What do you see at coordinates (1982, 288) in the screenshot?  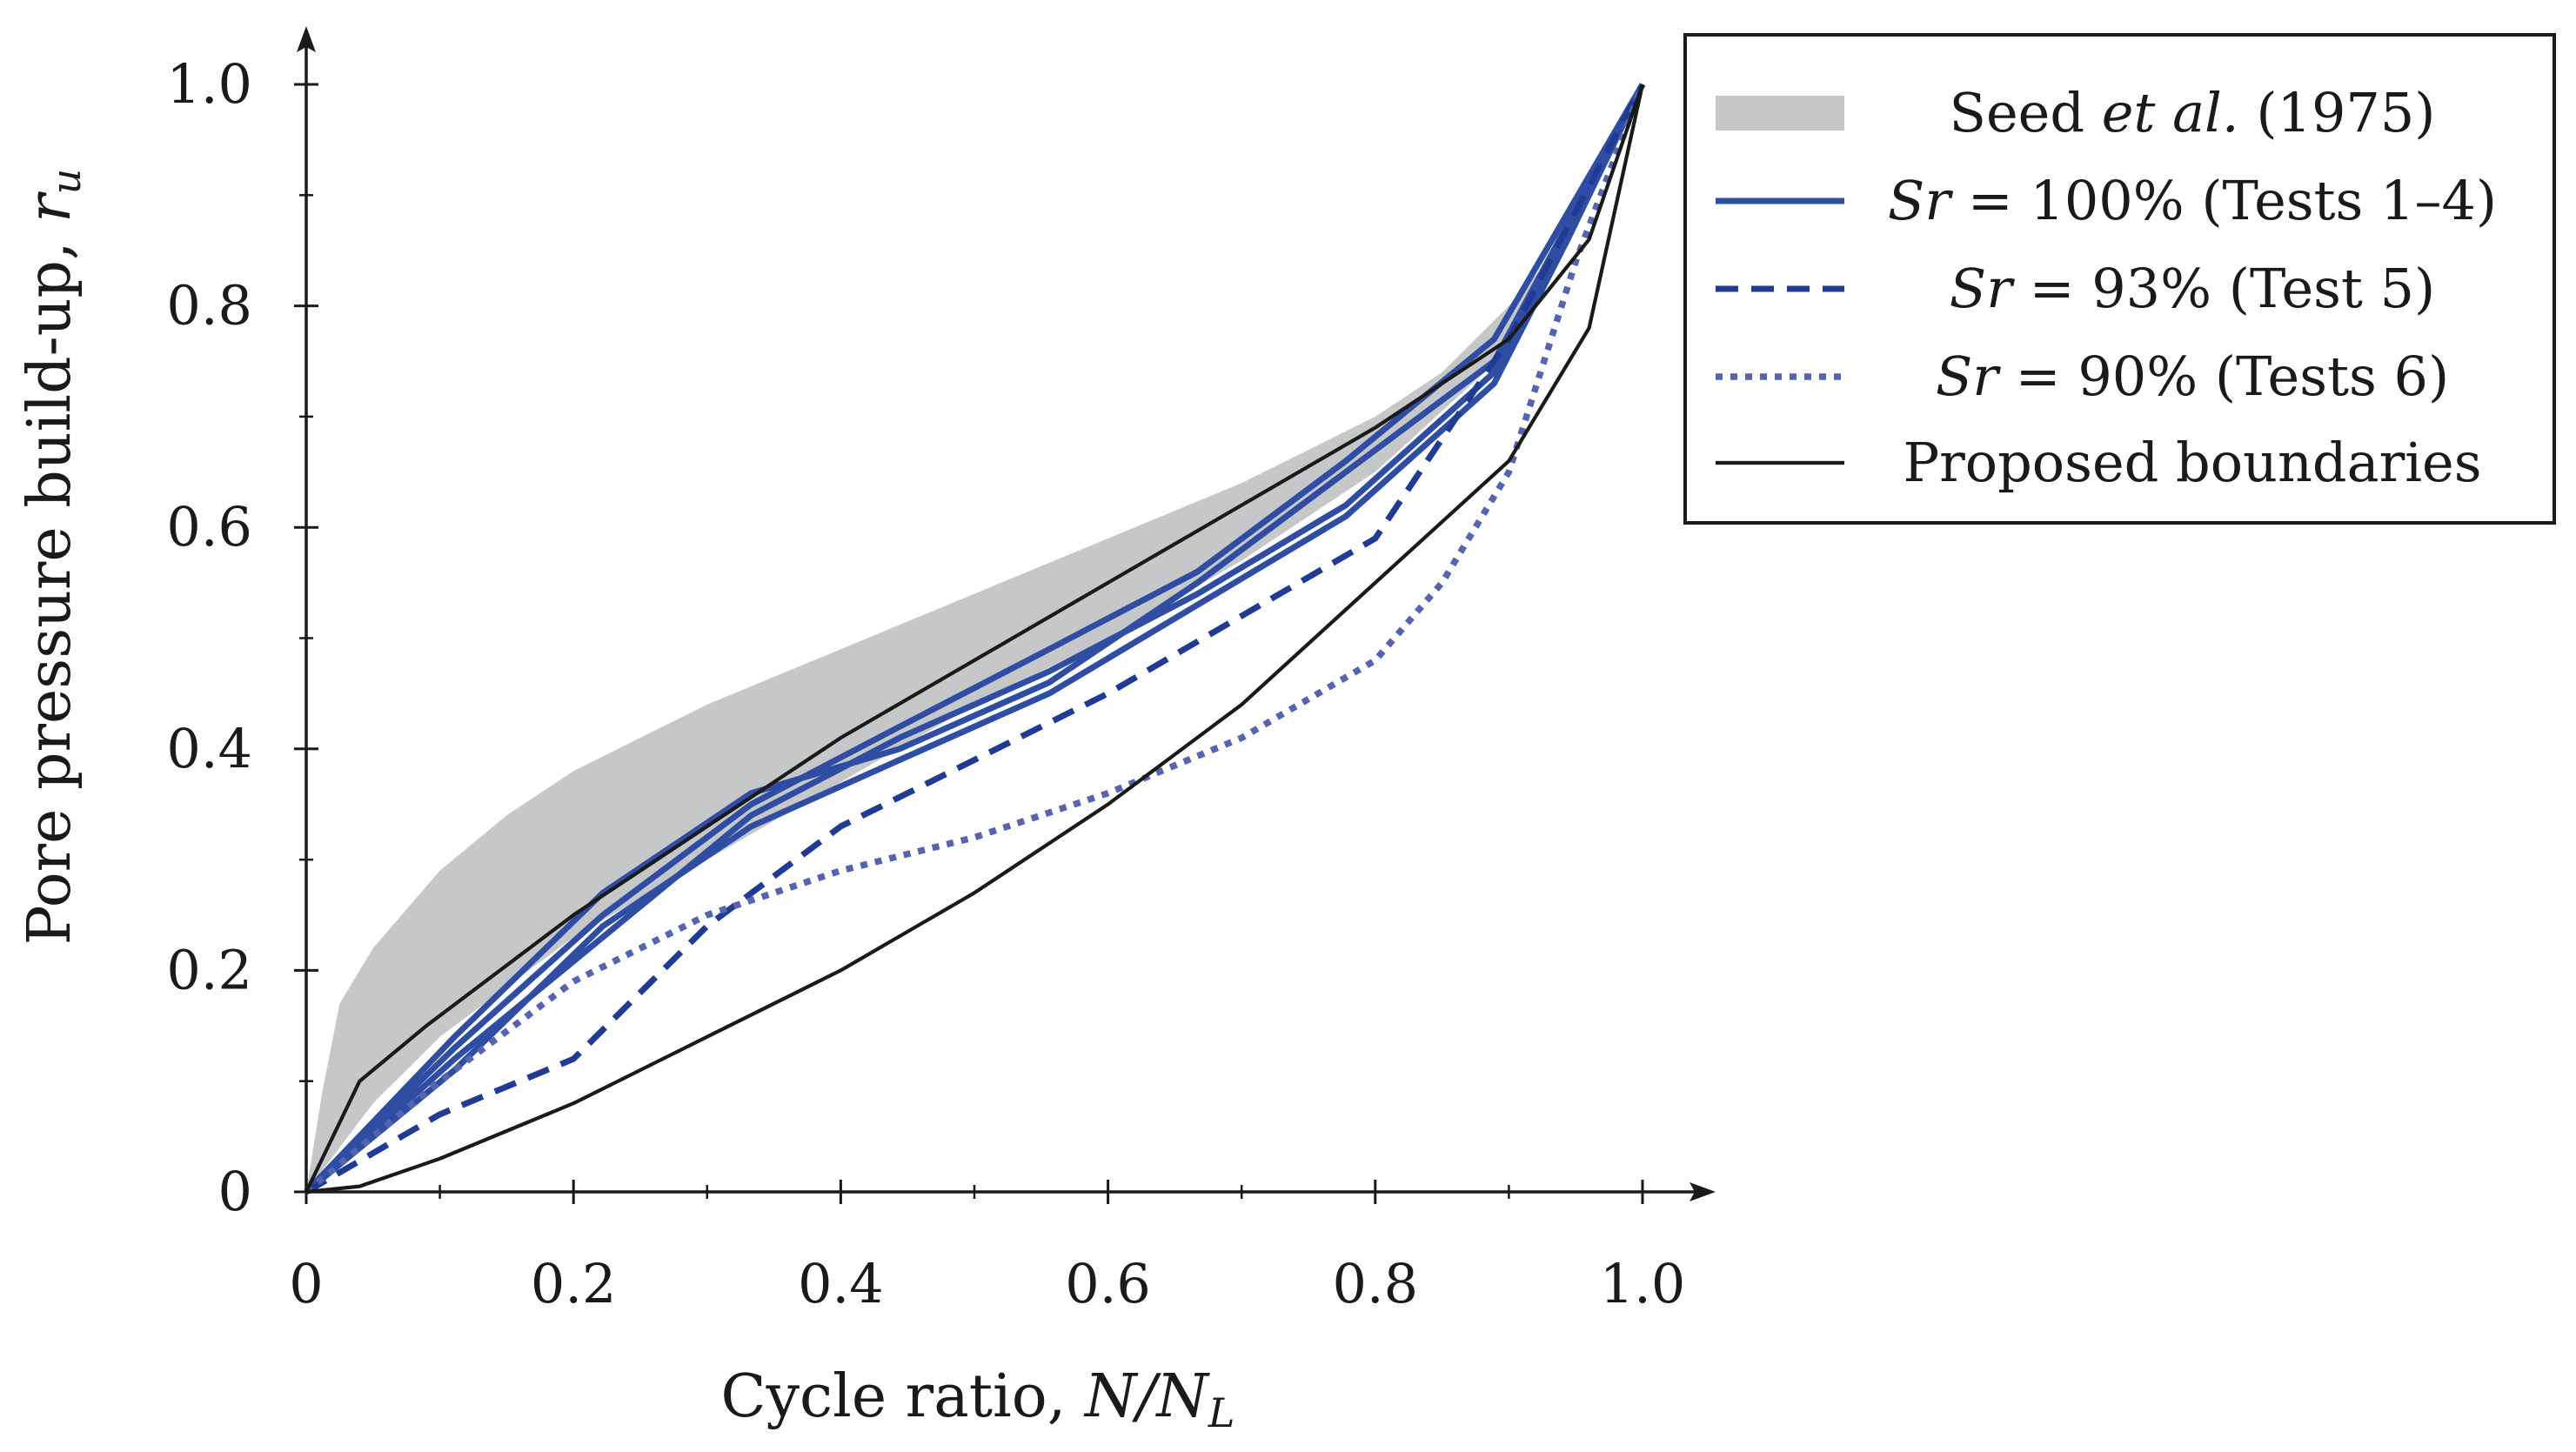 I see `legend-label-italic-2: Sr` at bounding box center [1982, 288].